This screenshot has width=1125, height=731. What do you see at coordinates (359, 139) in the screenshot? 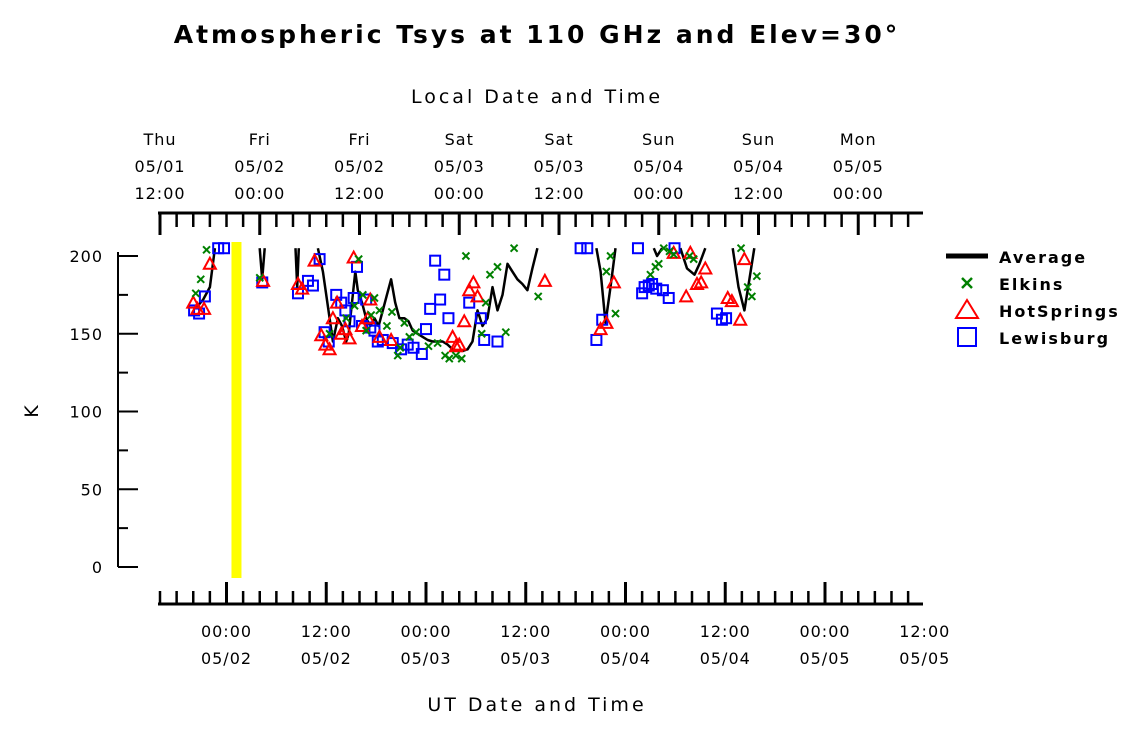
I see `top-tick-day: Fri` at bounding box center [359, 139].